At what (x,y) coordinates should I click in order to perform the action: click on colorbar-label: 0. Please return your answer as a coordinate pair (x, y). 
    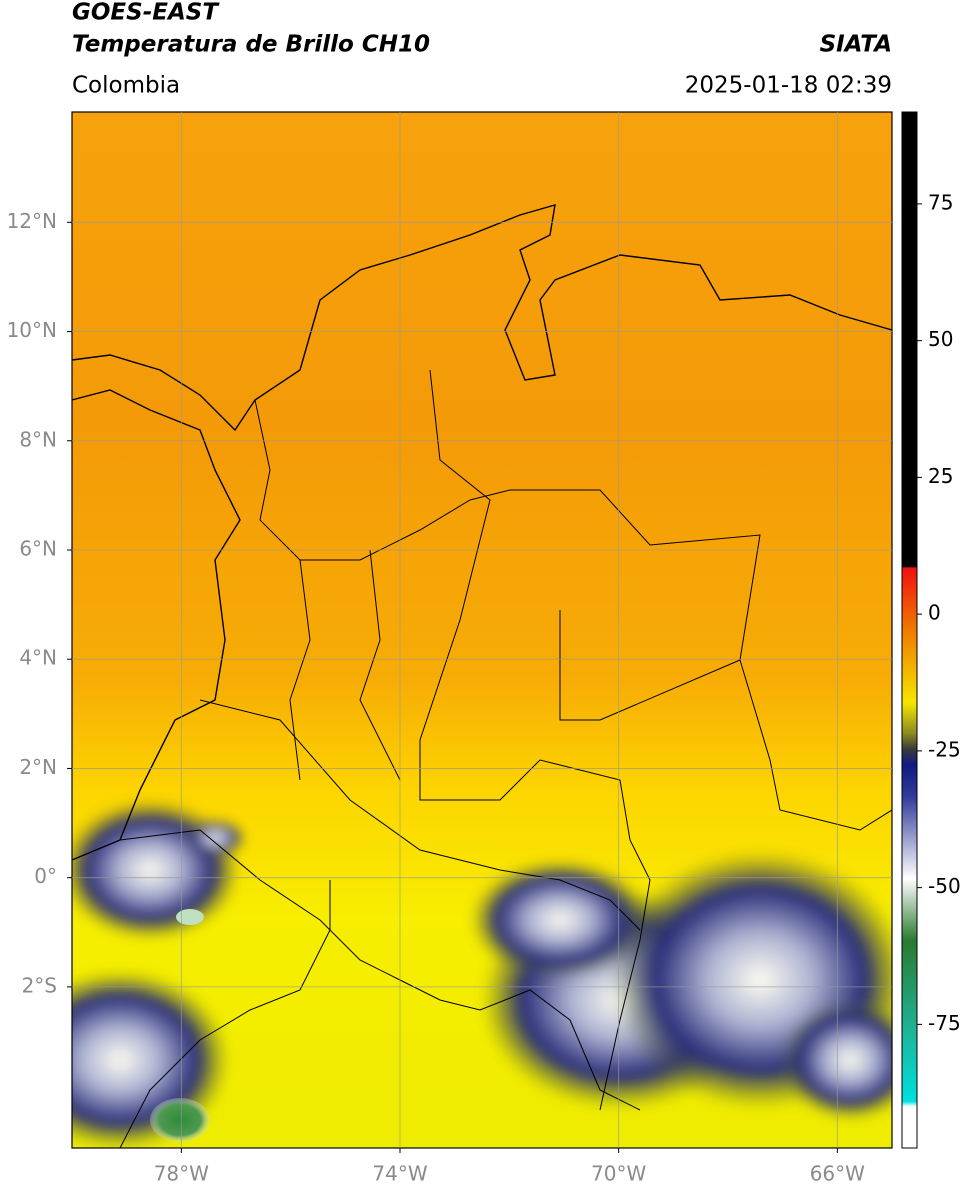
    Looking at the image, I should click on (934, 613).